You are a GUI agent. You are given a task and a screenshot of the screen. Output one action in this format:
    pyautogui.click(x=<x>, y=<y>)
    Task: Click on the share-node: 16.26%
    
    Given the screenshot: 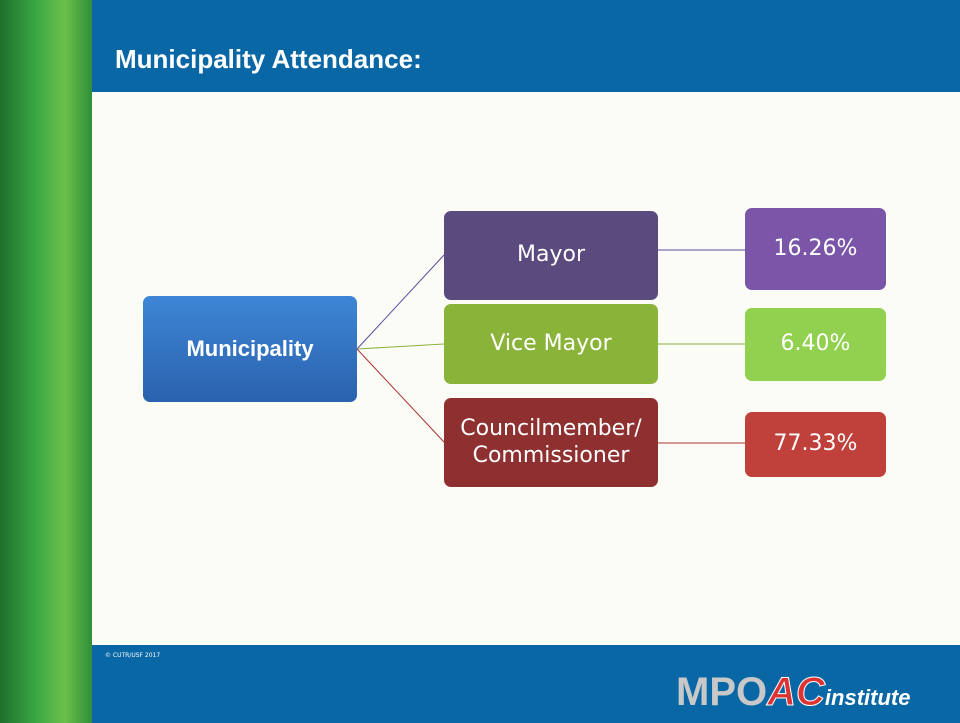 What is the action you would take?
    pyautogui.click(x=815, y=249)
    